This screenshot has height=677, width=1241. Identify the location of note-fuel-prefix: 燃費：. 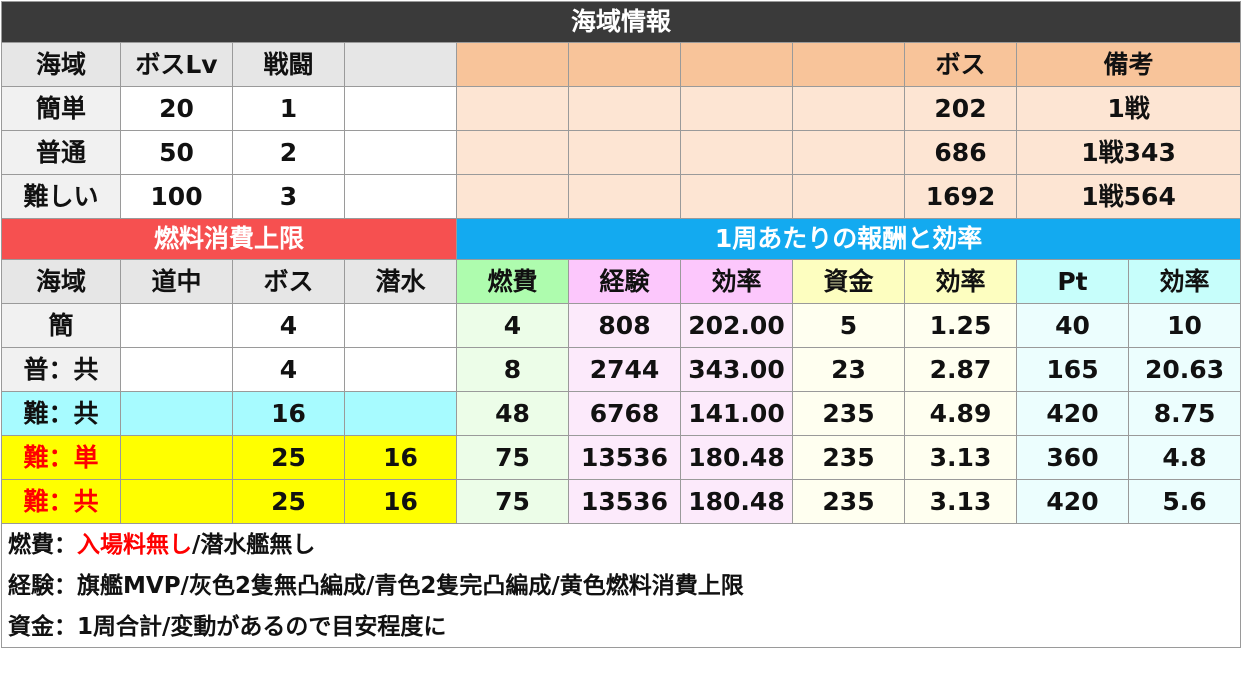
(42, 544).